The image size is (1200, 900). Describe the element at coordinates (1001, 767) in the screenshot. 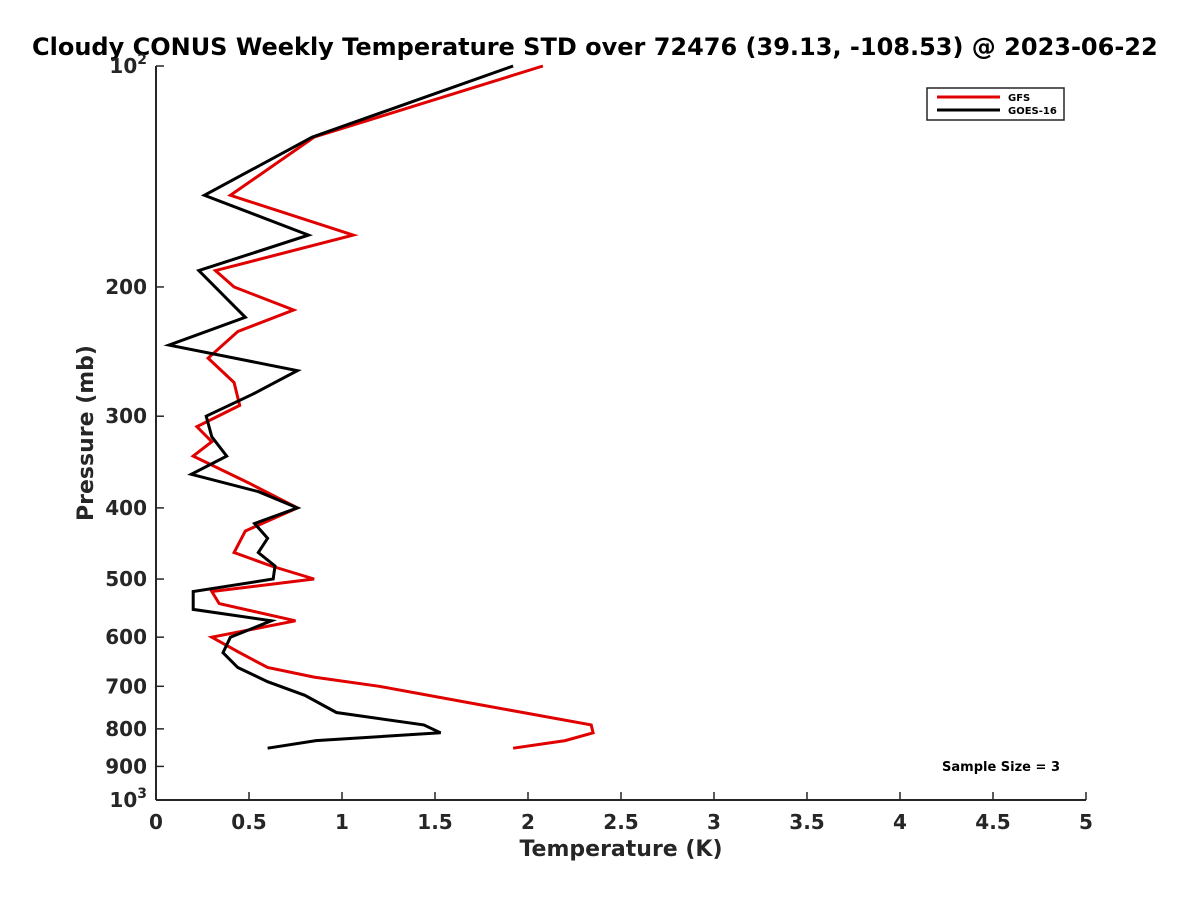

I see `sample-size-annotation: Sample Size = 3` at that location.